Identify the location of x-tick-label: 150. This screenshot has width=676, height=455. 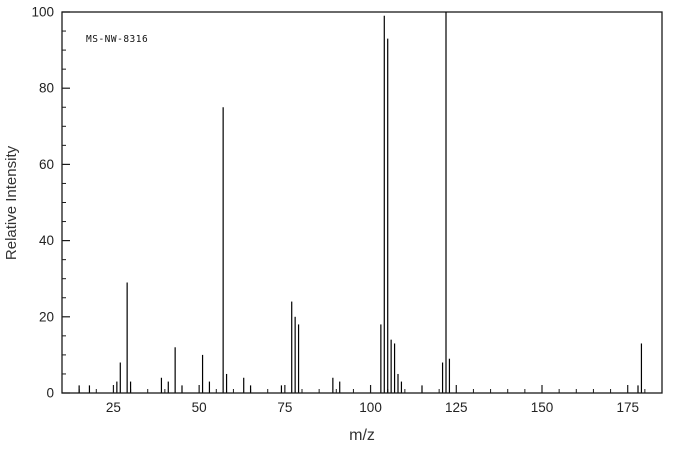
(542, 407).